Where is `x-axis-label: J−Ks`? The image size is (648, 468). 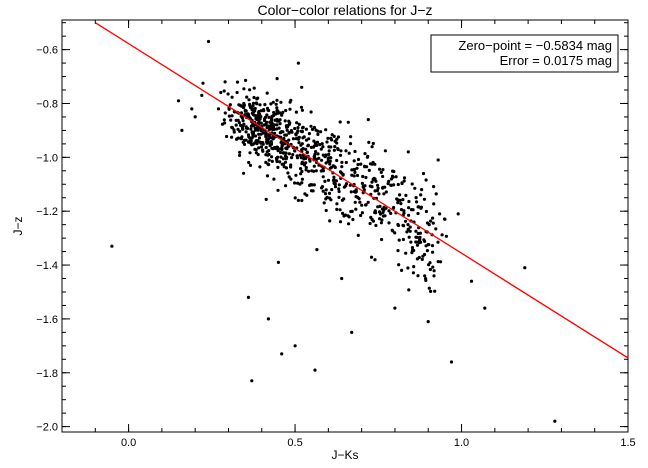 x-axis-label: J−Ks is located at coordinates (344, 455).